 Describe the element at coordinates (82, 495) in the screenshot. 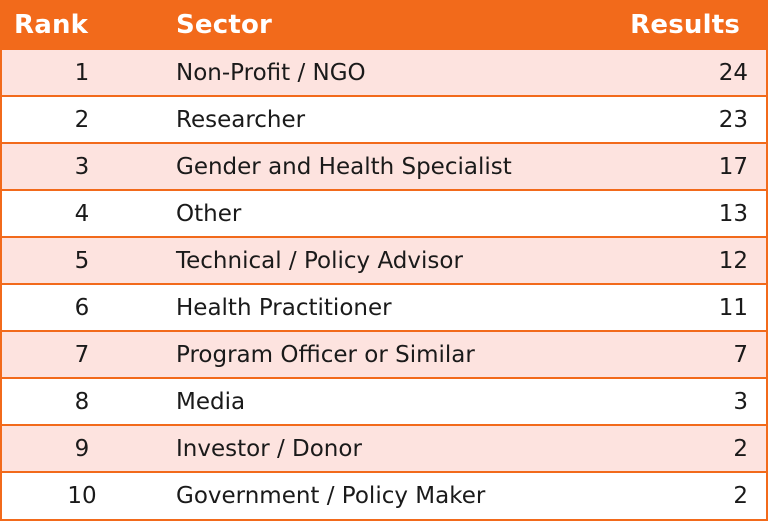

I see `rank-cell: 10` at that location.